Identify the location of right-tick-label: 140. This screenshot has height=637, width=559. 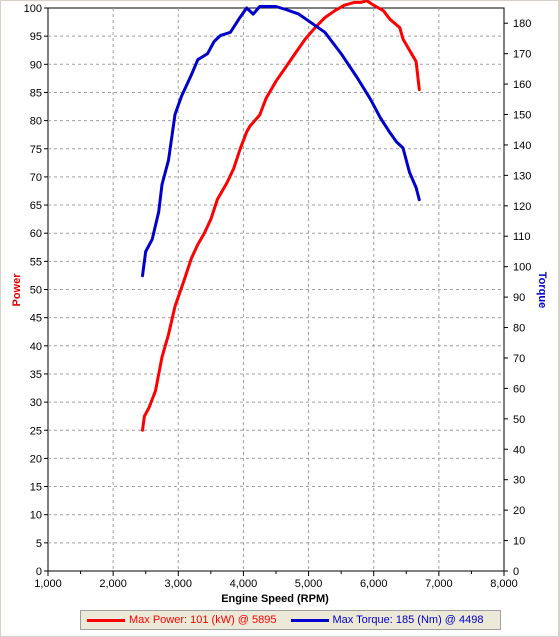
(522, 146).